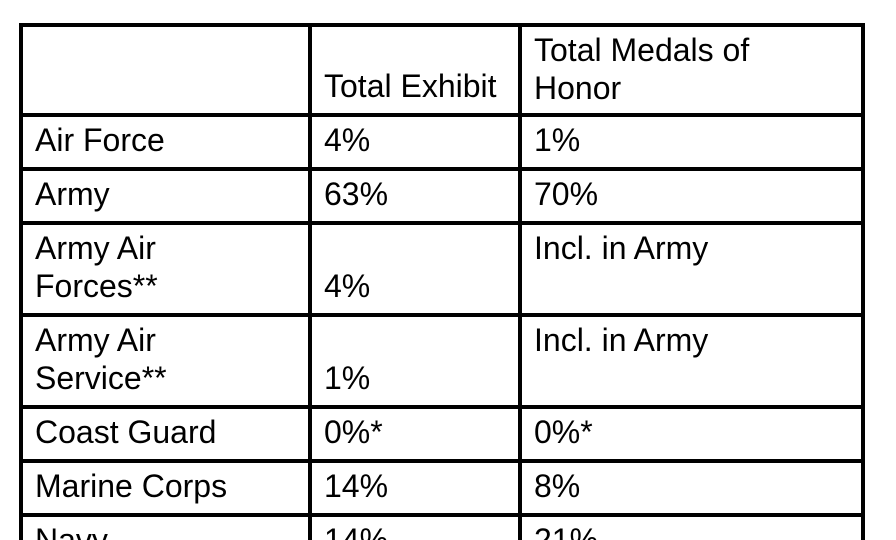 The width and height of the screenshot is (896, 540). I want to click on medals-cell: 70%, so click(691, 196).